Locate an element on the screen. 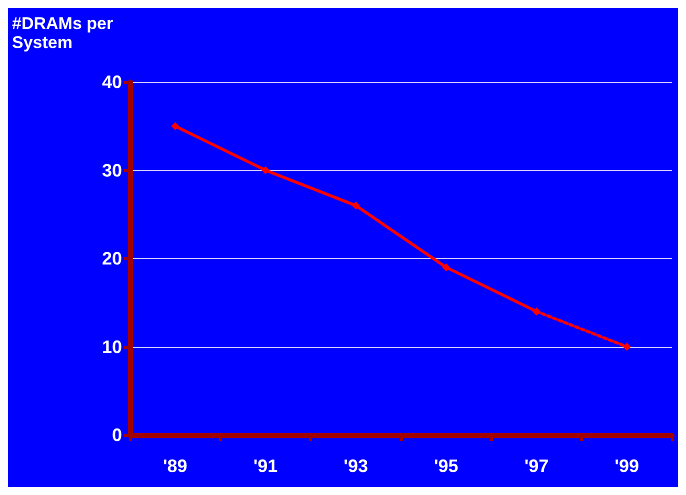 Image resolution: width=686 pixels, height=495 pixels. y-axis-title: #DRAMs per System is located at coordinates (65, 33).